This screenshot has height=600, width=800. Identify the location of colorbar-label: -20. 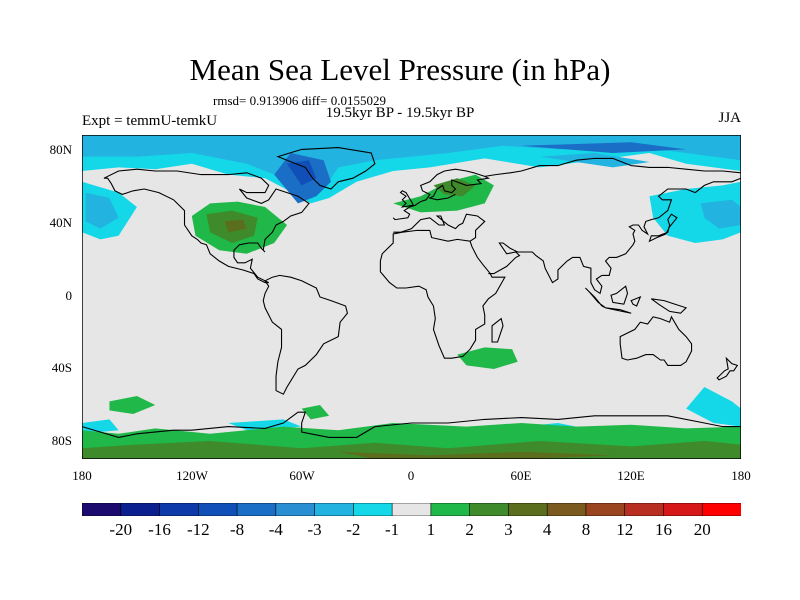
(121, 529).